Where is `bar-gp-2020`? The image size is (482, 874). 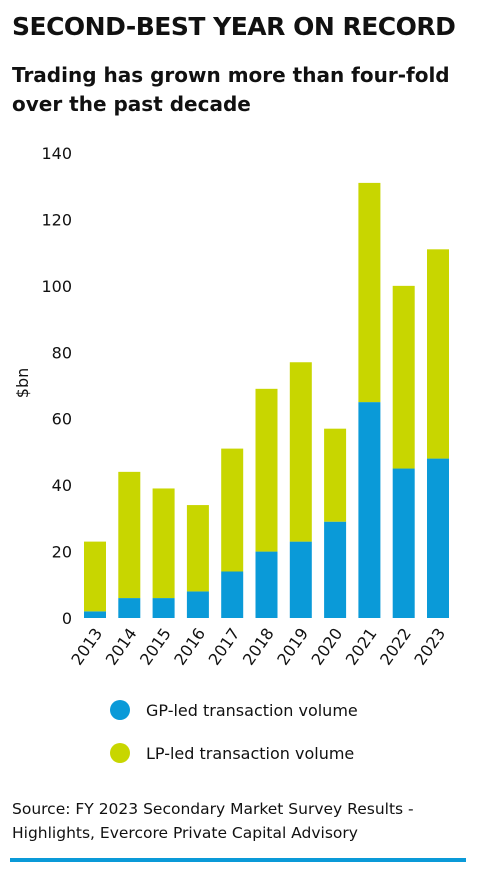 bar-gp-2020 is located at coordinates (335, 569).